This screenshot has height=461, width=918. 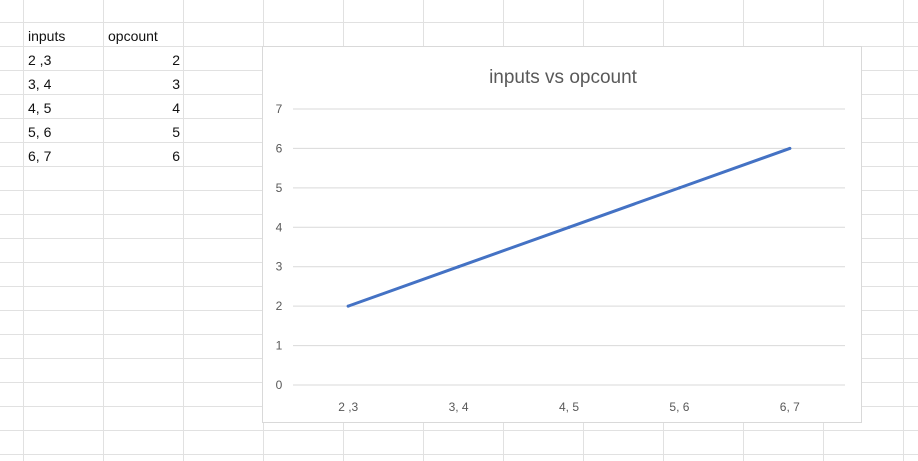 I want to click on y-axis-tick-labels: 0 1 2 3 4 5 6 7, so click(x=279, y=247).